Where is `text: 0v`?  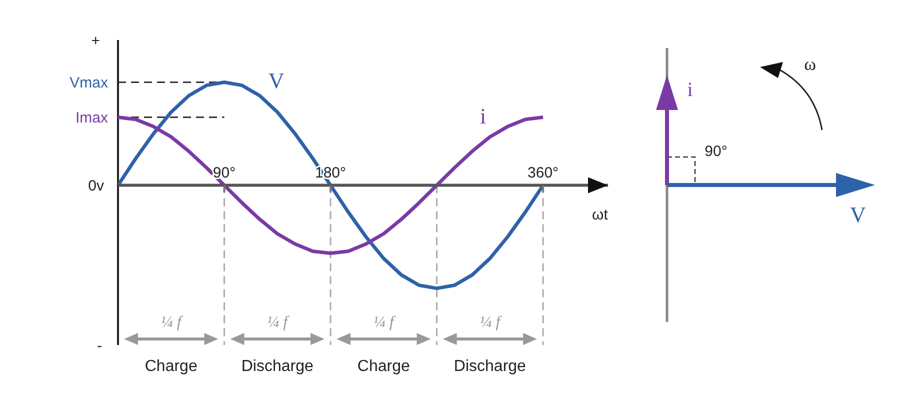 text: 0v is located at coordinates (96, 186).